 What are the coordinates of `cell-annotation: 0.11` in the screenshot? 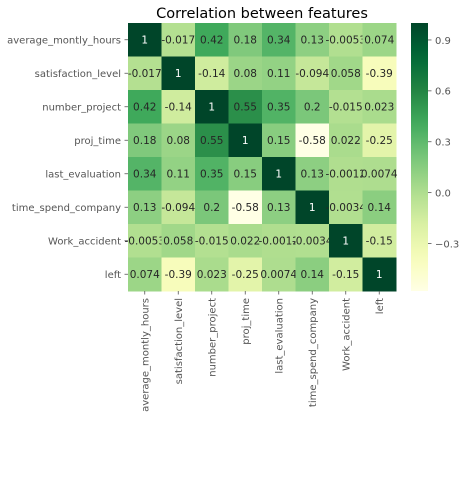 It's located at (178, 175).